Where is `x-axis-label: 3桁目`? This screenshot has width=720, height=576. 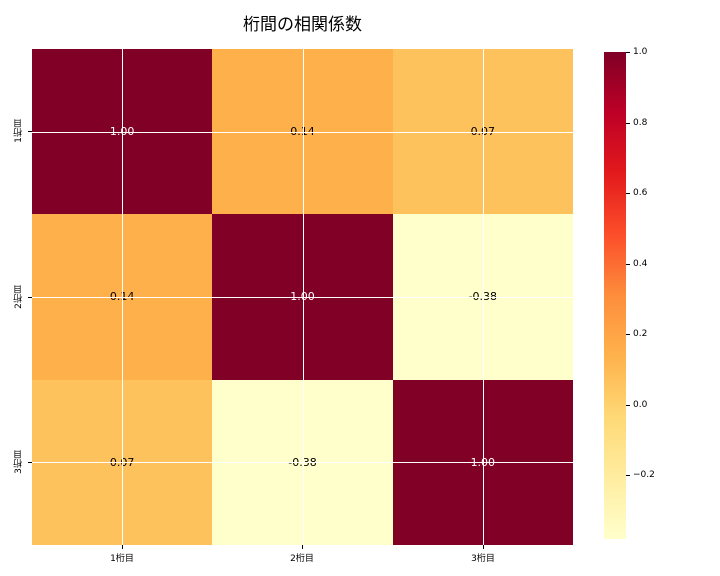
x-axis-label: 3桁目 is located at coordinates (483, 559).